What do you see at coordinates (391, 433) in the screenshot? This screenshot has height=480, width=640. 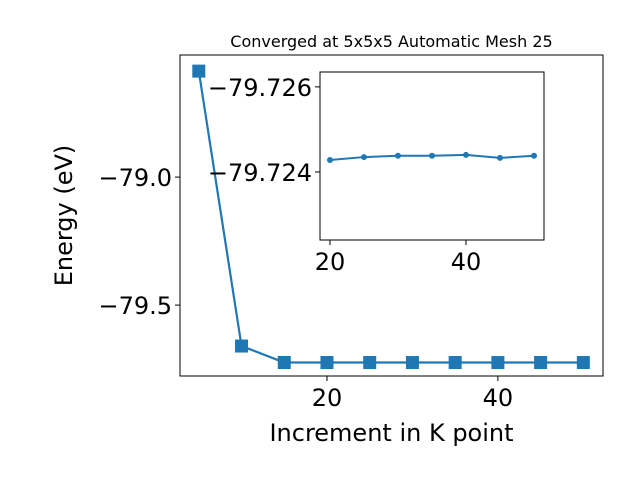 I see `x-axis-label: Increment in K point` at bounding box center [391, 433].